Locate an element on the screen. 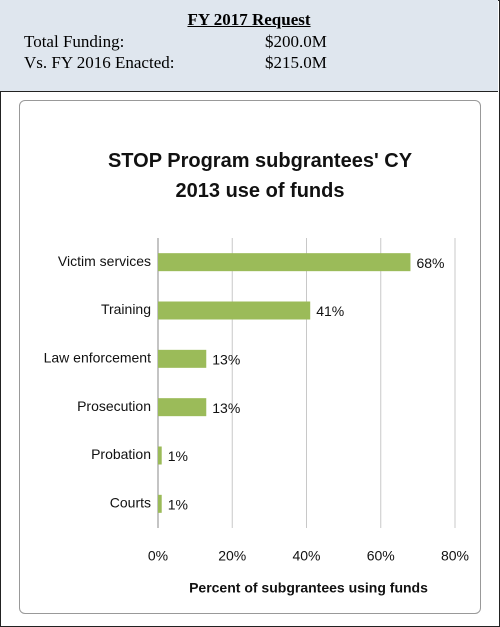 Image resolution: width=500 pixels, height=627 pixels. x-tick-label: 80% is located at coordinates (455, 556).